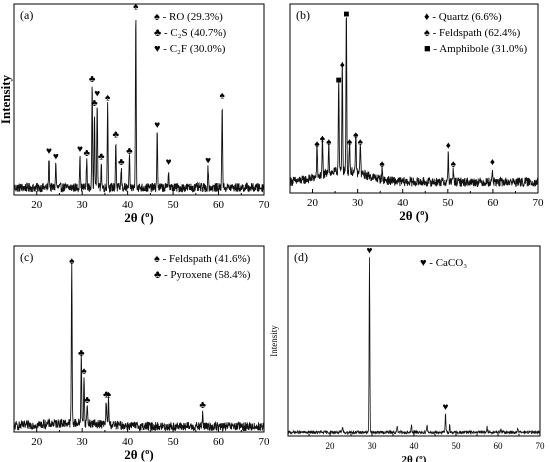 The width and height of the screenshot is (550, 462). I want to click on legend-entry: ♣ - Pyroxene (58.4%), so click(202, 275).